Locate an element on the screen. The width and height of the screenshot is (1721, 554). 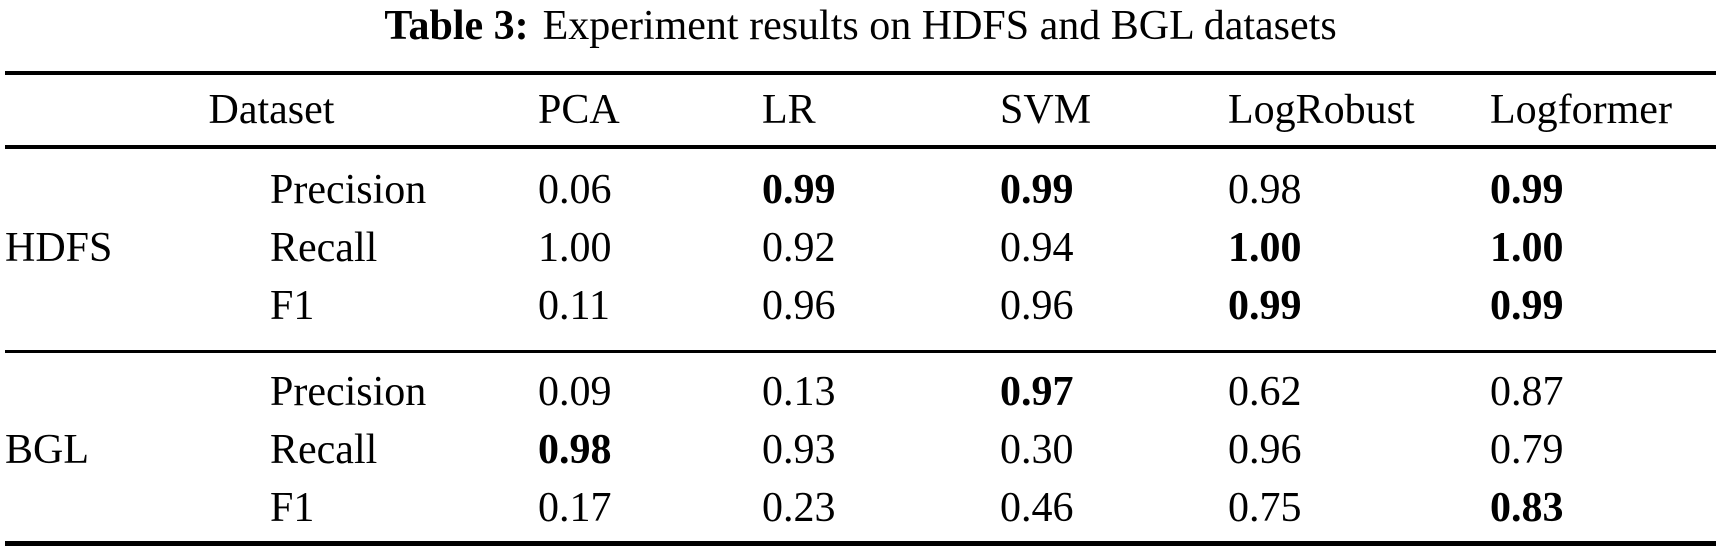
column-header-logformer: Logformer is located at coordinates (1581, 110).